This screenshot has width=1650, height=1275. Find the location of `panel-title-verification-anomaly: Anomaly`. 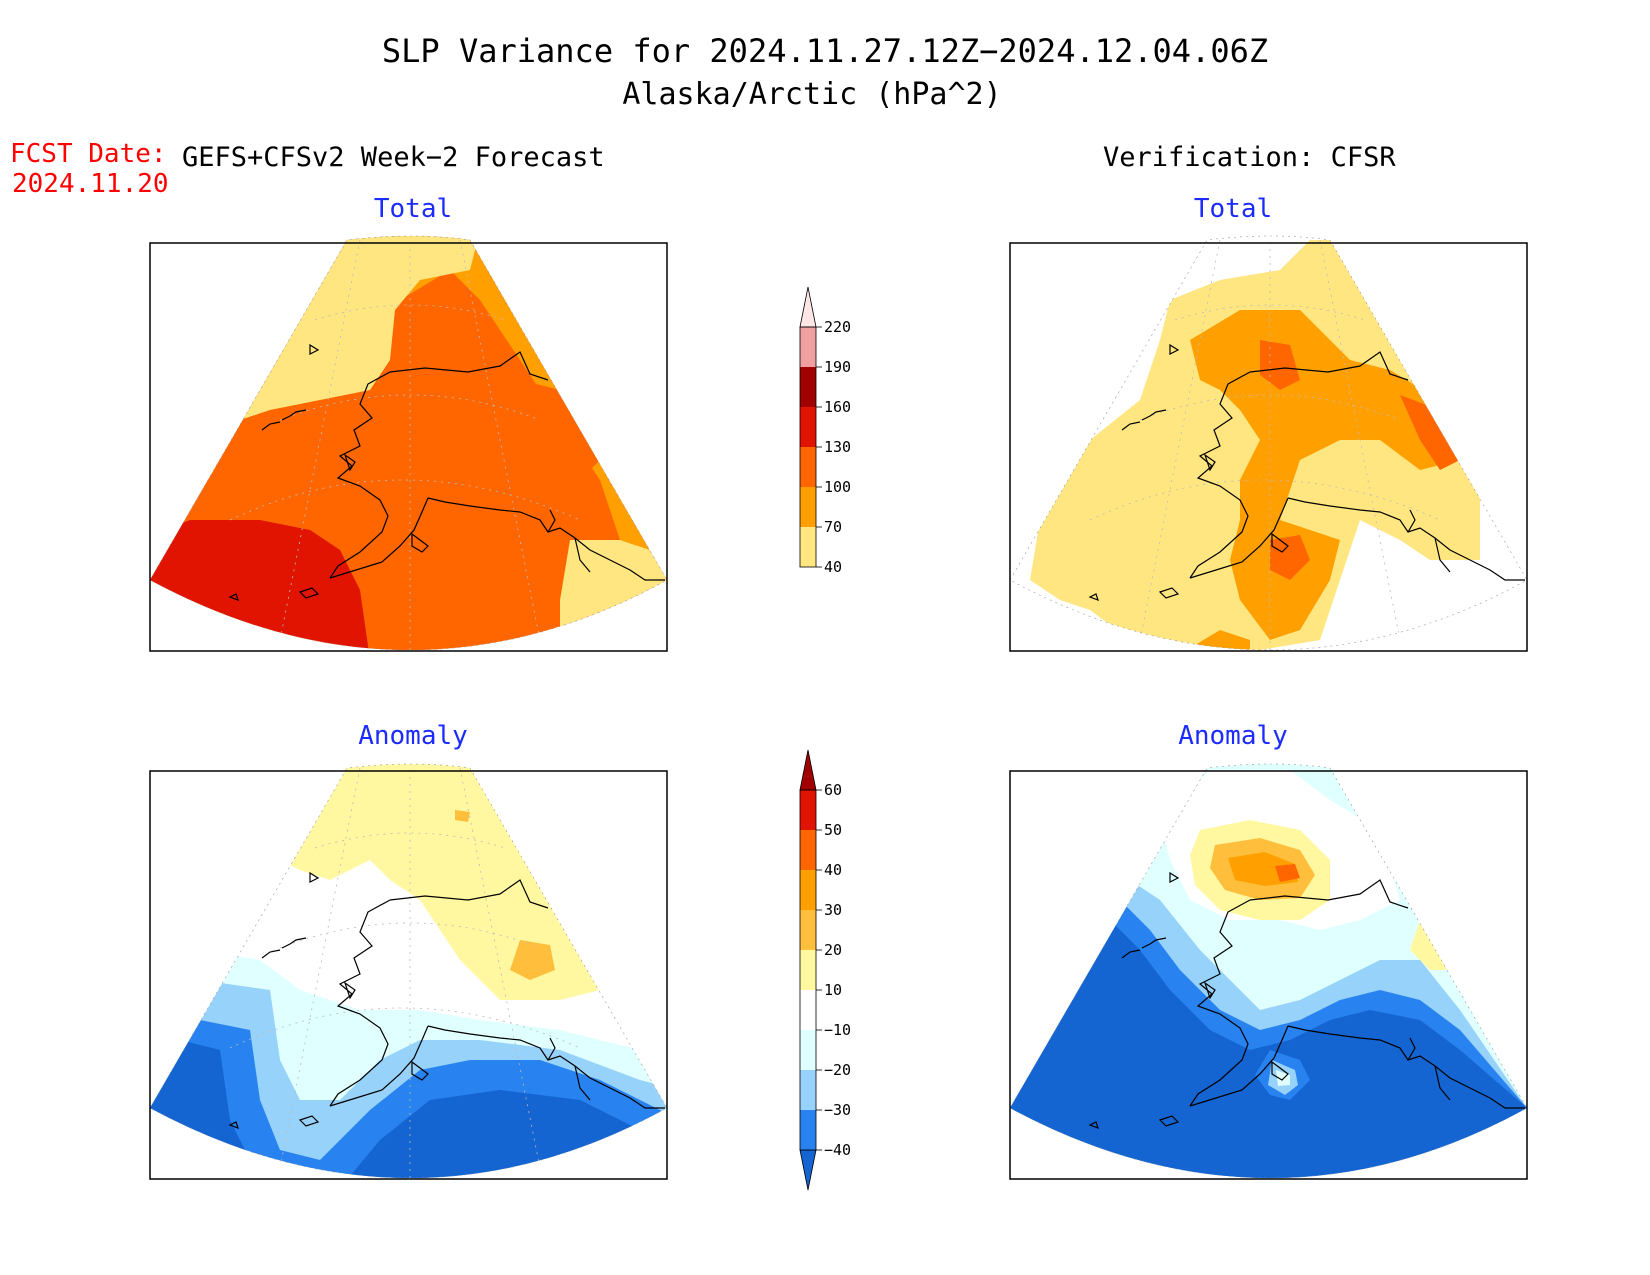

panel-title-verification-anomaly: Anomaly is located at coordinates (1233, 736).